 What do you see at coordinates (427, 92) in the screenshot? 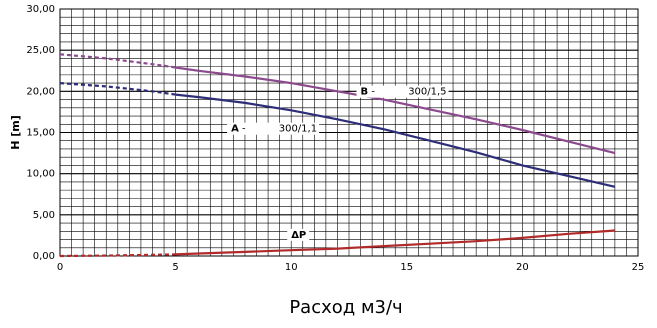
I see `annotation-model: 300/1,5` at bounding box center [427, 92].